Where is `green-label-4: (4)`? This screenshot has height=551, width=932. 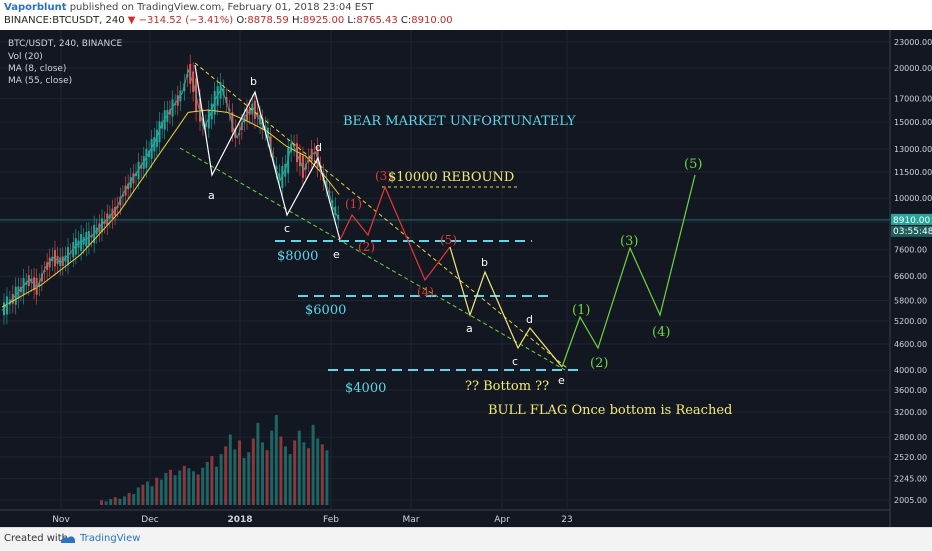 green-label-4: (4) is located at coordinates (661, 332).